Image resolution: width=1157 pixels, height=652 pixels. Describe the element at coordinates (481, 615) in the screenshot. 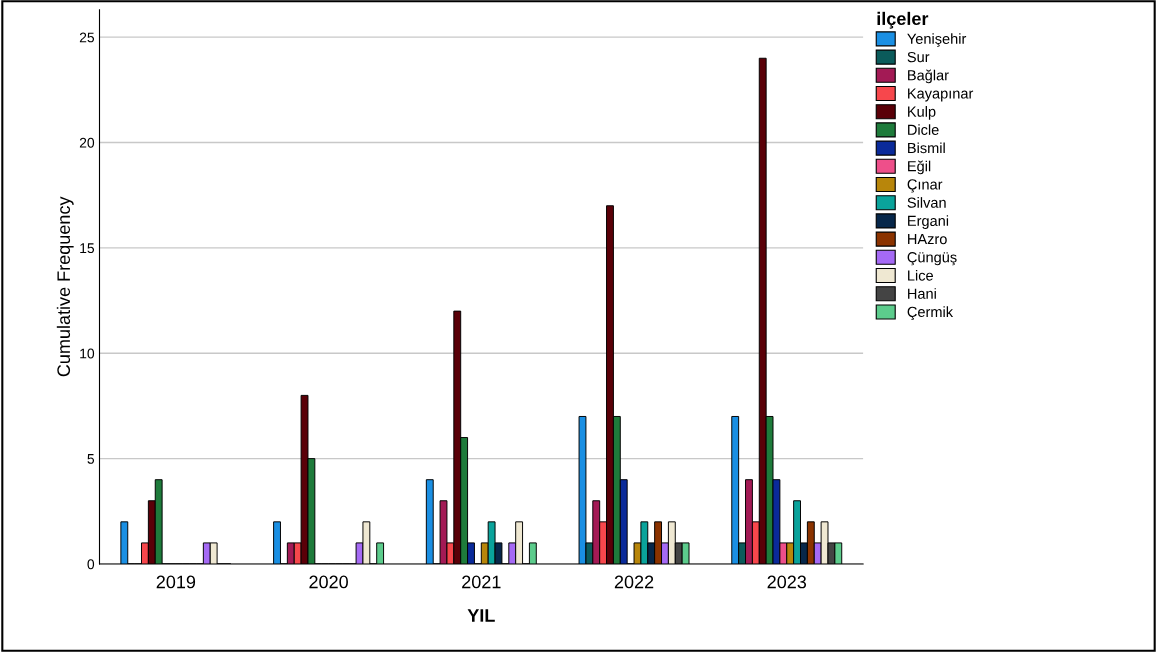

I see `x-axis-title: YIL` at that location.